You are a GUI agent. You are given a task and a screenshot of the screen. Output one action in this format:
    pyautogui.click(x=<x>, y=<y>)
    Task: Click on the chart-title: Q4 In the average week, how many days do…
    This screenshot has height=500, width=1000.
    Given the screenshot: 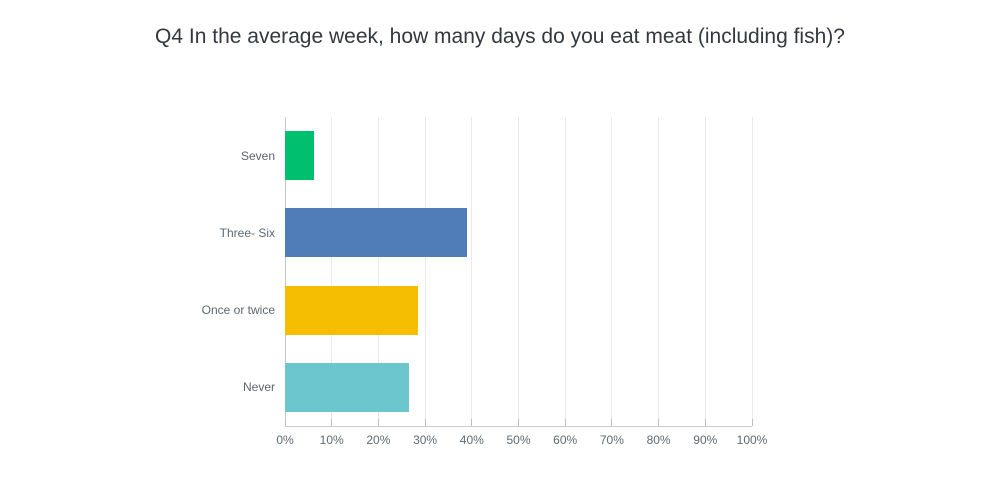 What is the action you would take?
    pyautogui.click(x=500, y=36)
    